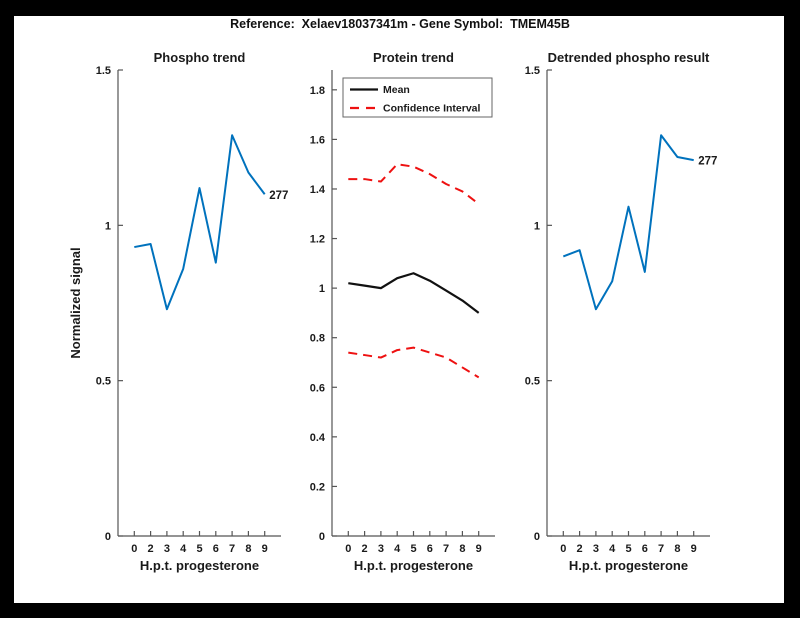 The image size is (800, 618). What do you see at coordinates (317, 140) in the screenshot?
I see `y-tick-label: 1.6` at bounding box center [317, 140].